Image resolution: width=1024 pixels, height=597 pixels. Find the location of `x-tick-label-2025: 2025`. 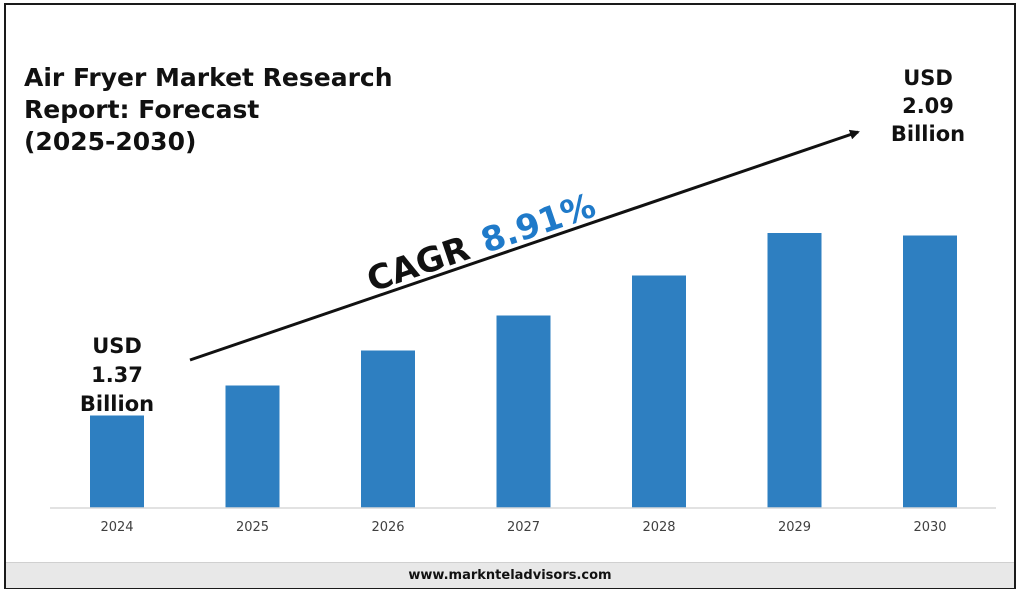

x-tick-label-2025: 2025 is located at coordinates (252, 527).